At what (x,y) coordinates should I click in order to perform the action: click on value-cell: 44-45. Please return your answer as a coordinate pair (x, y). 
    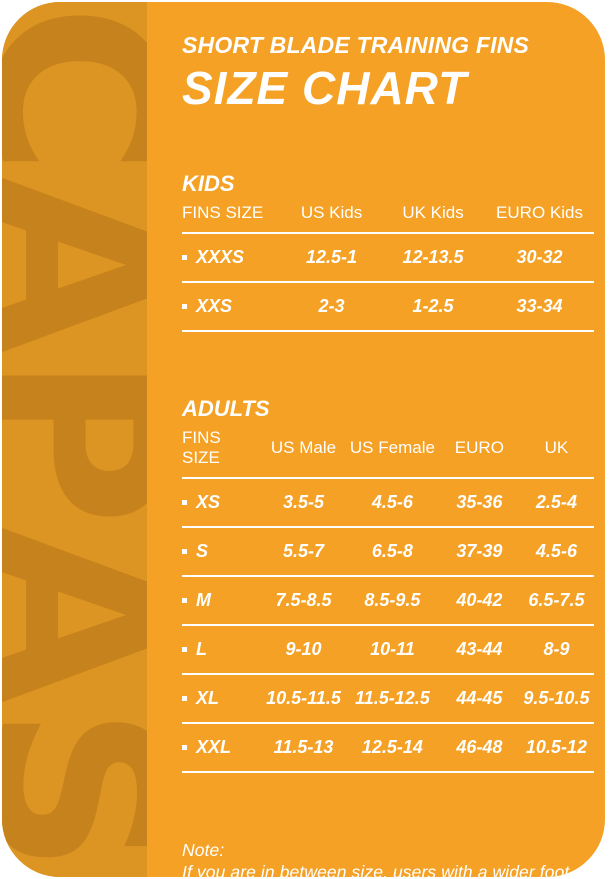
    Looking at the image, I should click on (479, 698).